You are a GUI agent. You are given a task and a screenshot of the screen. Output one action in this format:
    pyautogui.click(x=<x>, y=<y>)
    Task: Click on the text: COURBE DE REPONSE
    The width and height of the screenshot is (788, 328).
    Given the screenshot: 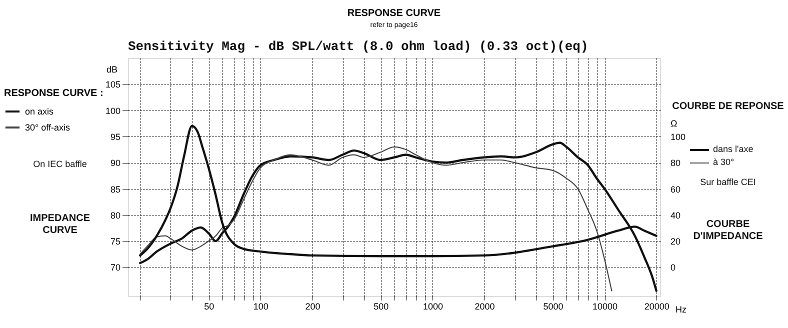 What is the action you would take?
    pyautogui.click(x=728, y=106)
    